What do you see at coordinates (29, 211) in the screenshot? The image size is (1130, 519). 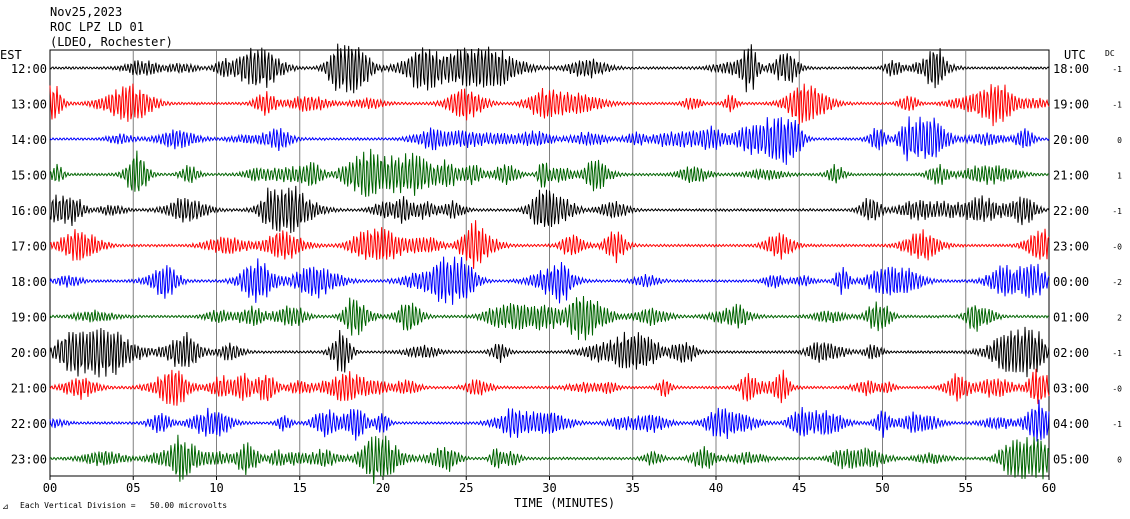 I see `row-label-left: 16:00` at bounding box center [29, 211].